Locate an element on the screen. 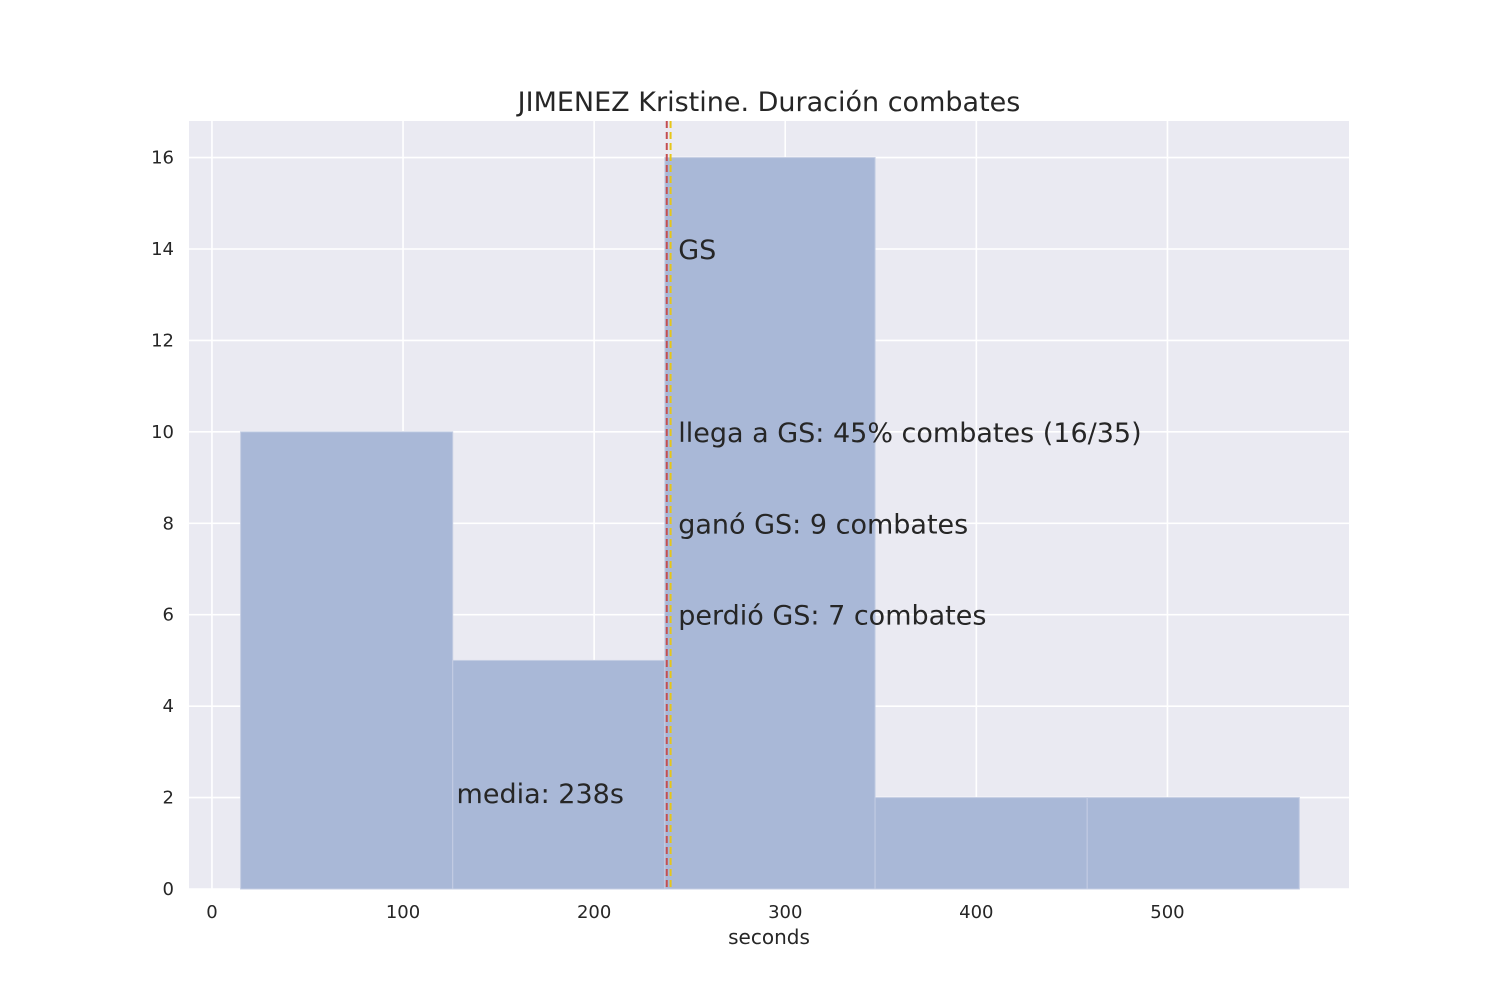  y-tick-label: 2 is located at coordinates (168, 798).